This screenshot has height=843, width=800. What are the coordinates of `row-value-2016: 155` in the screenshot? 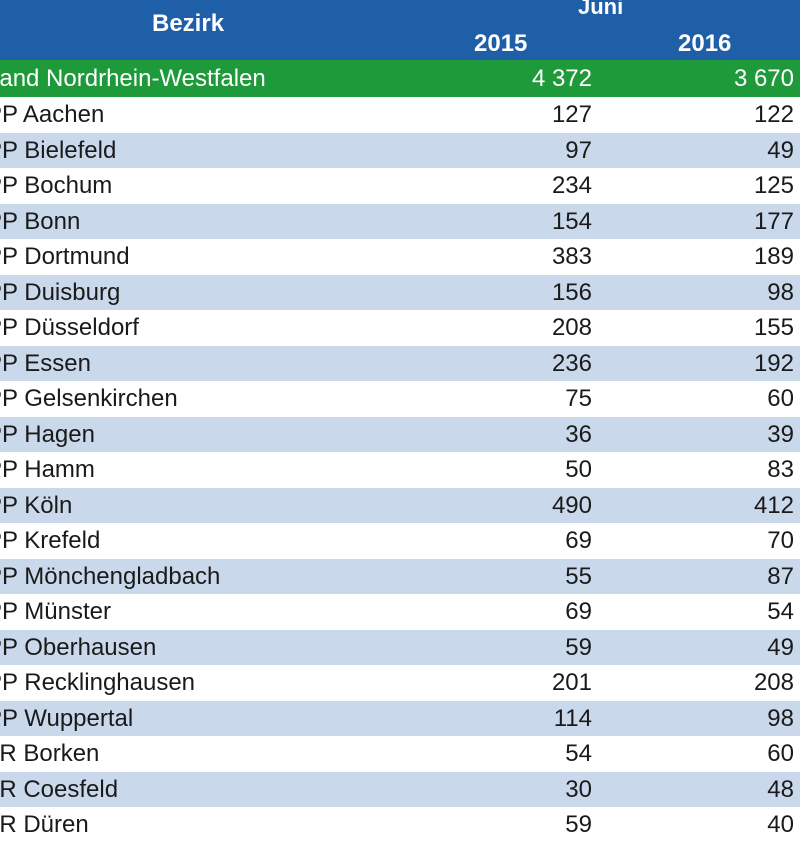 It's located at (773, 327).